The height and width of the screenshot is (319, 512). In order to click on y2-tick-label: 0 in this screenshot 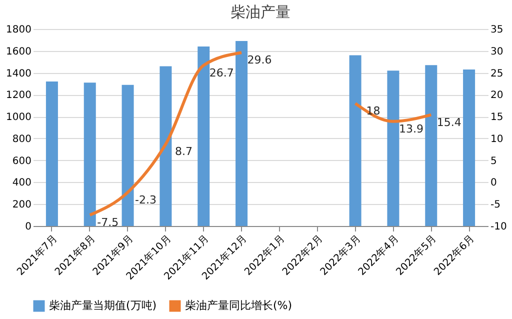, I will do `click(493, 183)`.